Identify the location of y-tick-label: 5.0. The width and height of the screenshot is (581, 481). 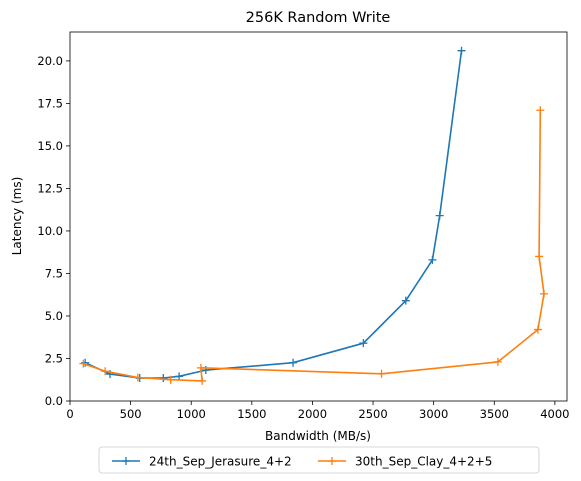
(54, 316).